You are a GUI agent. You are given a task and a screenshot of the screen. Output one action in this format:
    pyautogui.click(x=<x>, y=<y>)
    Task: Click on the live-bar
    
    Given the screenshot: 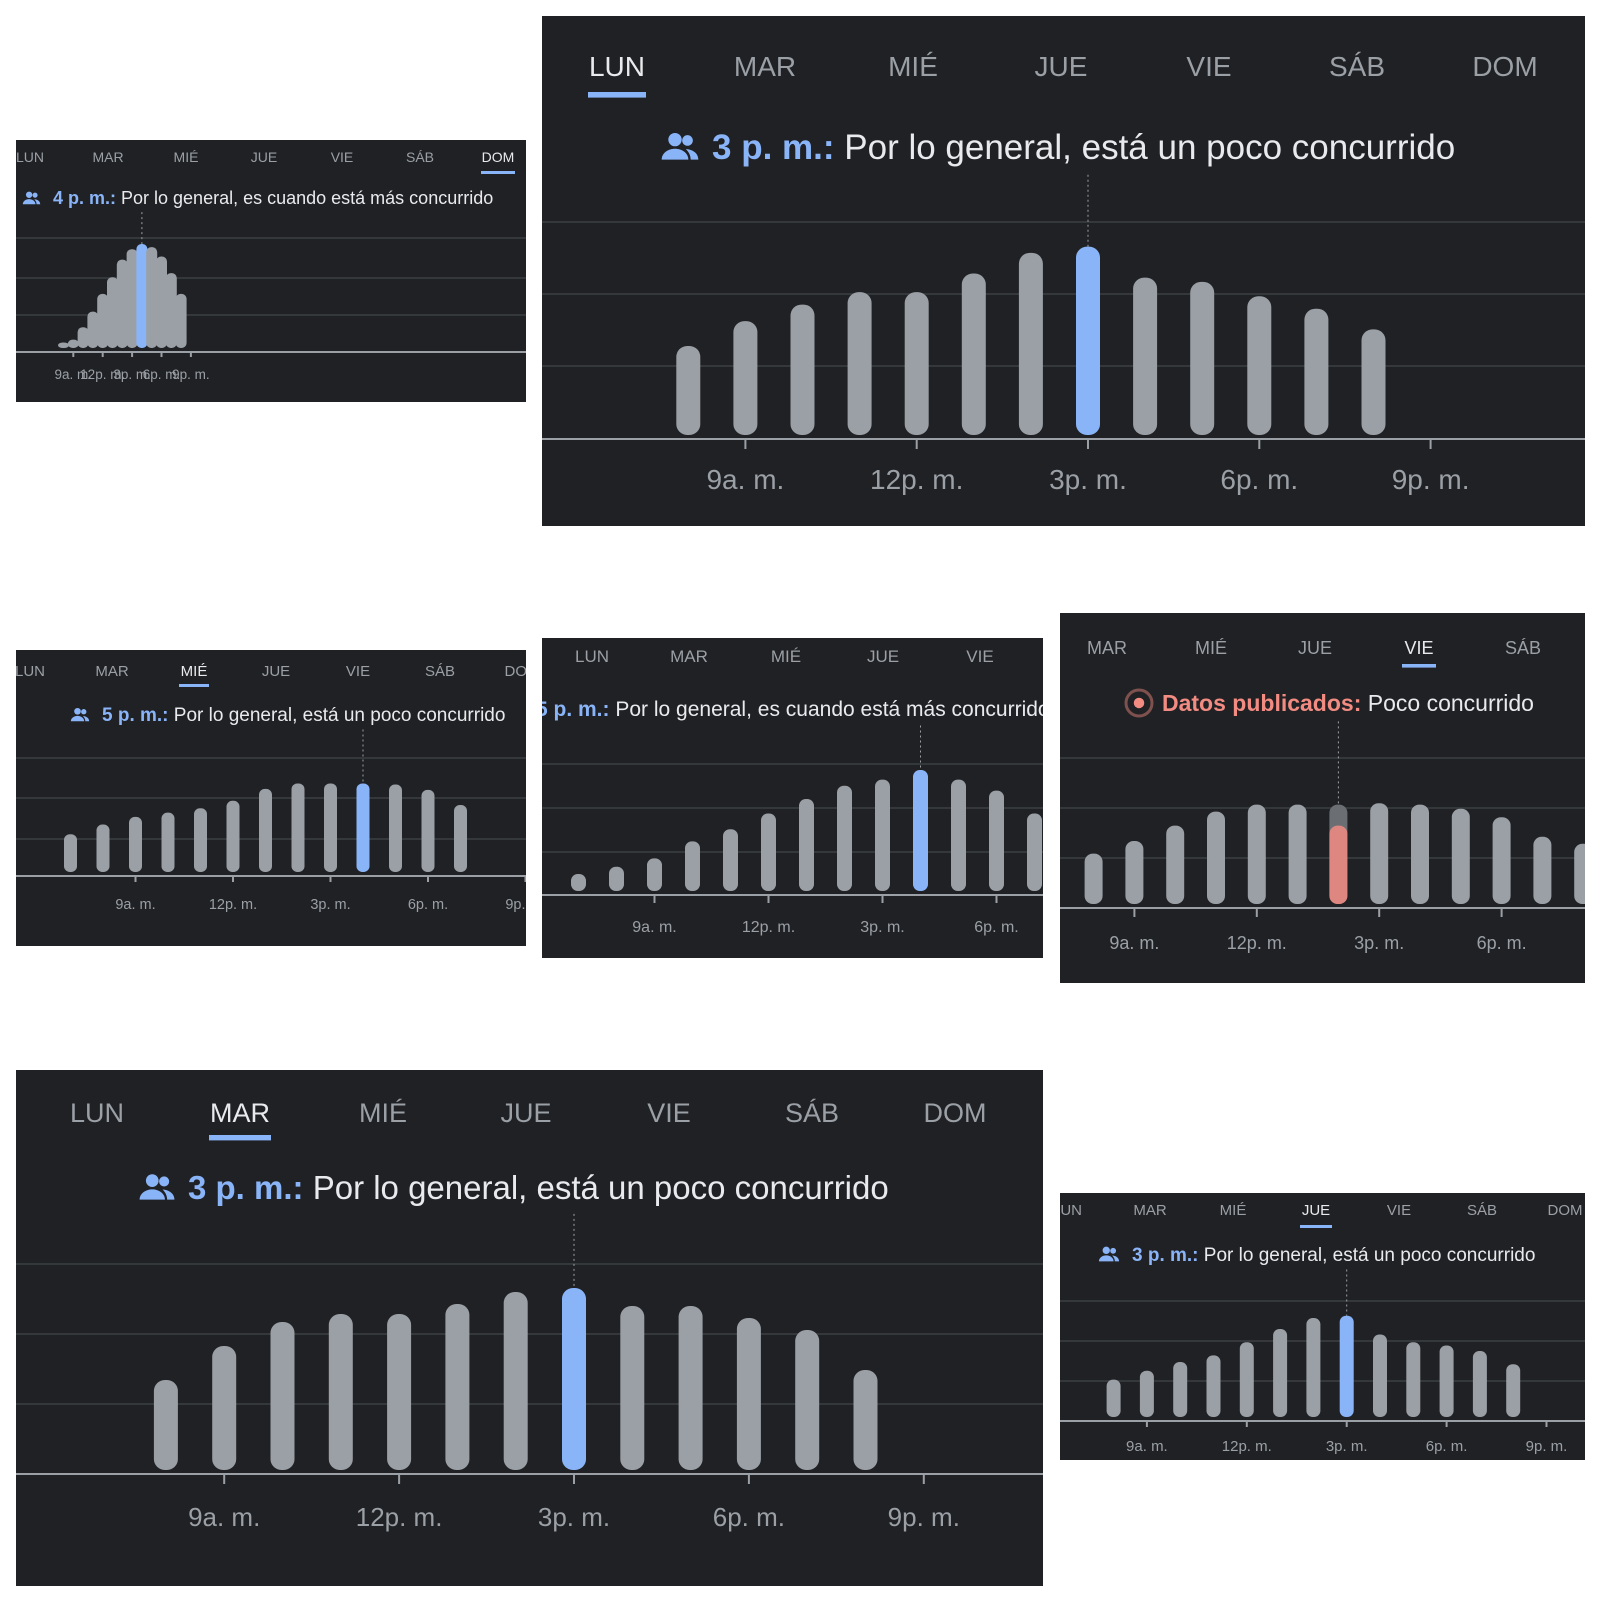 What is the action you would take?
    pyautogui.click(x=1338, y=864)
    